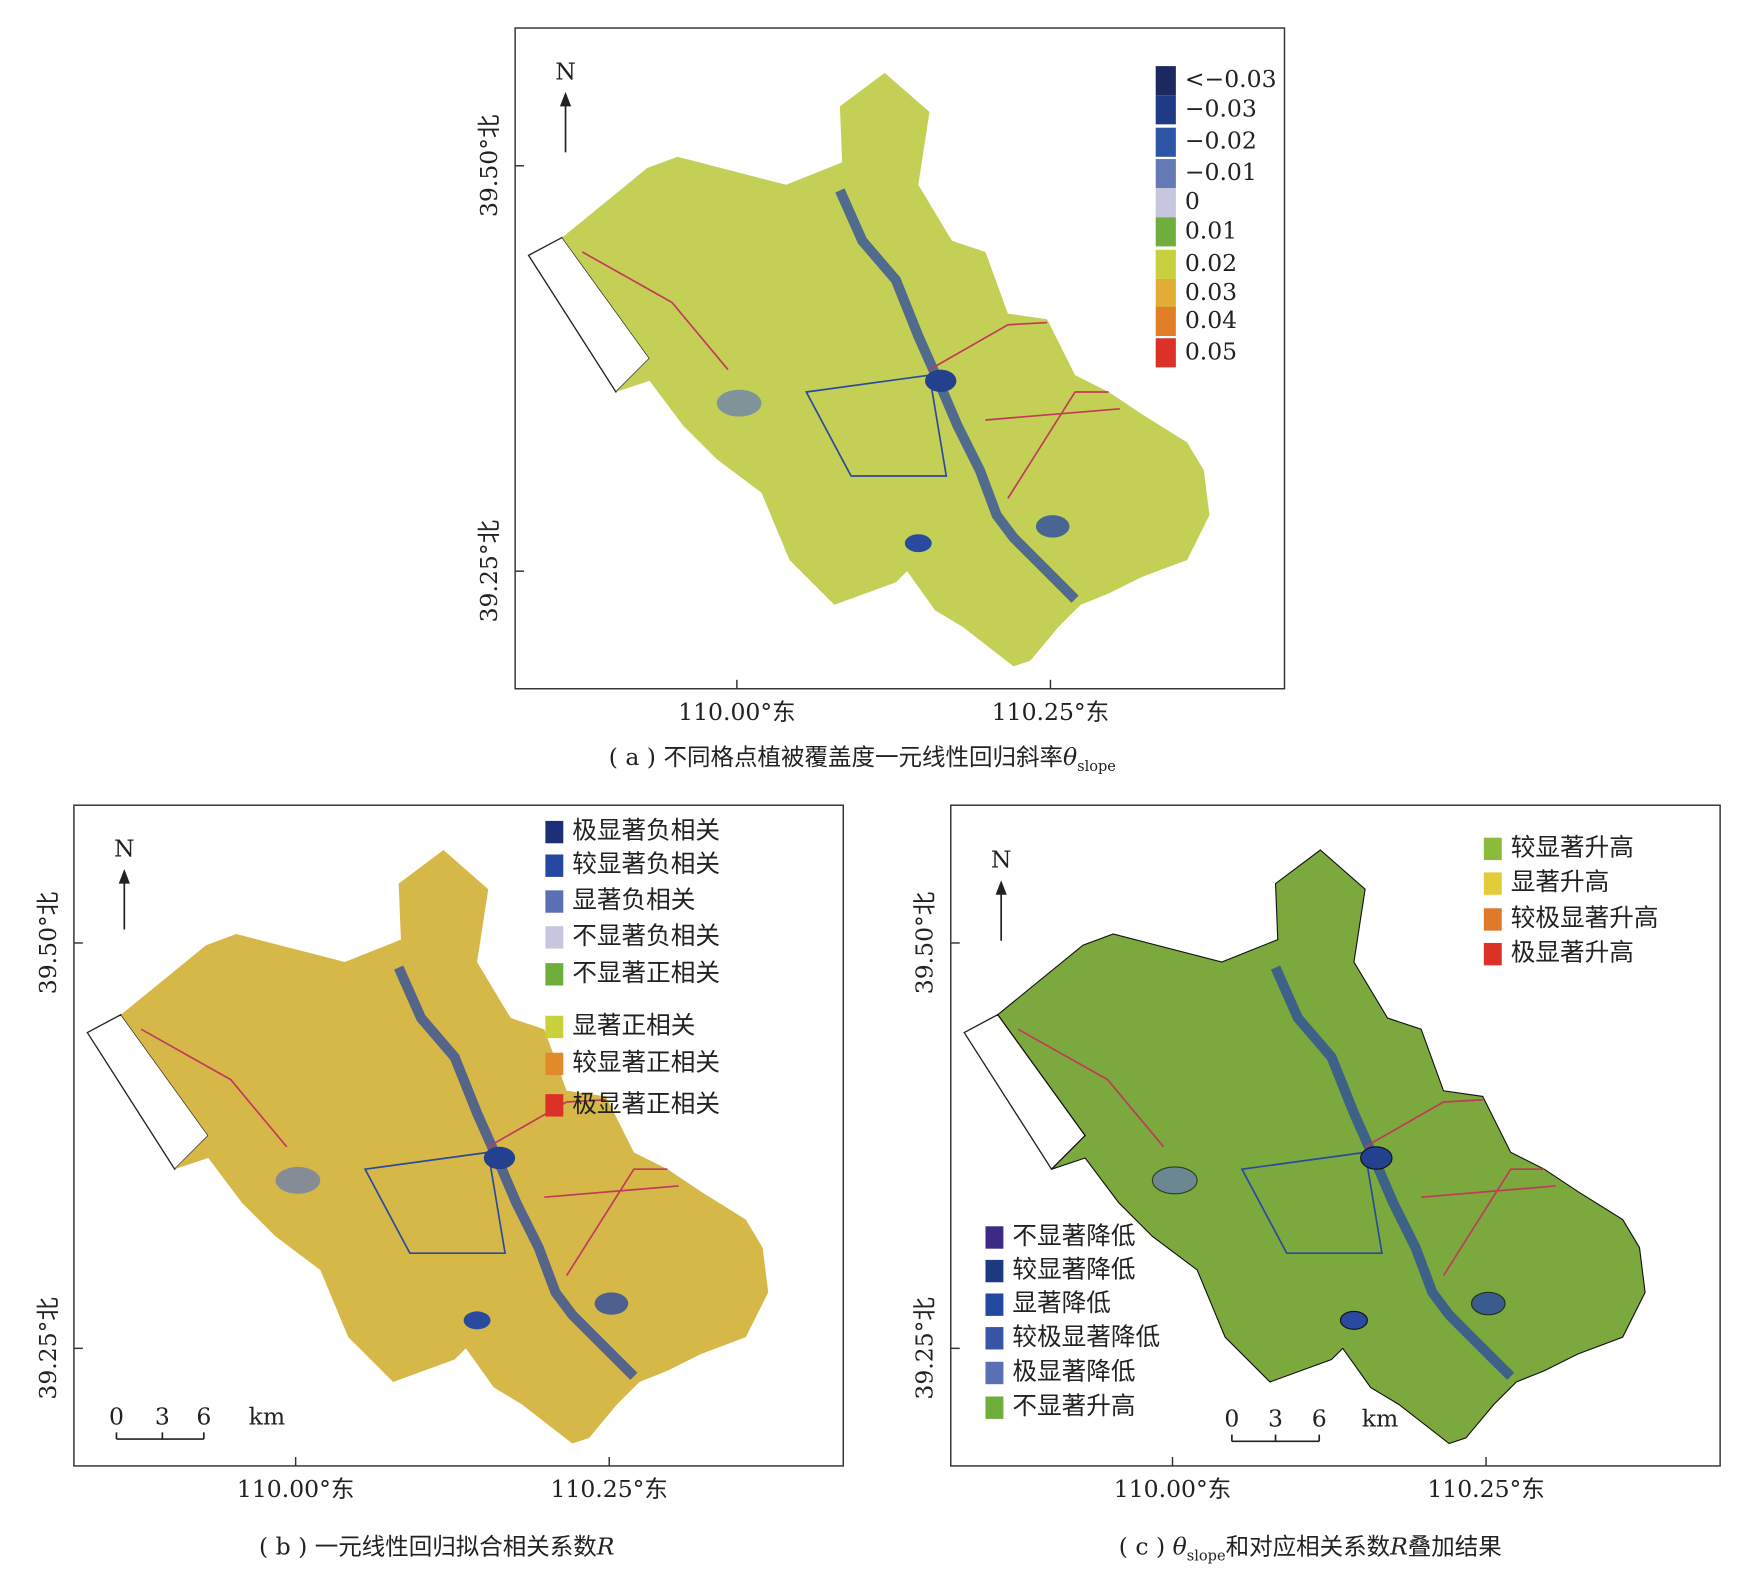  I want to click on caption-part: 和对应相关系数, so click(1308, 1546).